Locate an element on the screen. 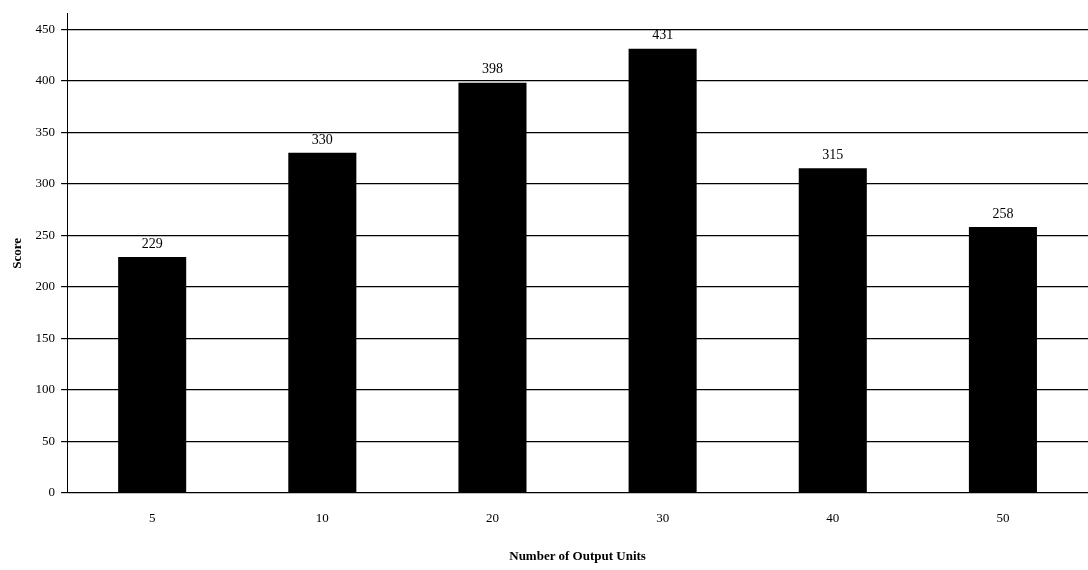 The height and width of the screenshot is (570, 1088). y-tick-label: 50 is located at coordinates (49, 440).